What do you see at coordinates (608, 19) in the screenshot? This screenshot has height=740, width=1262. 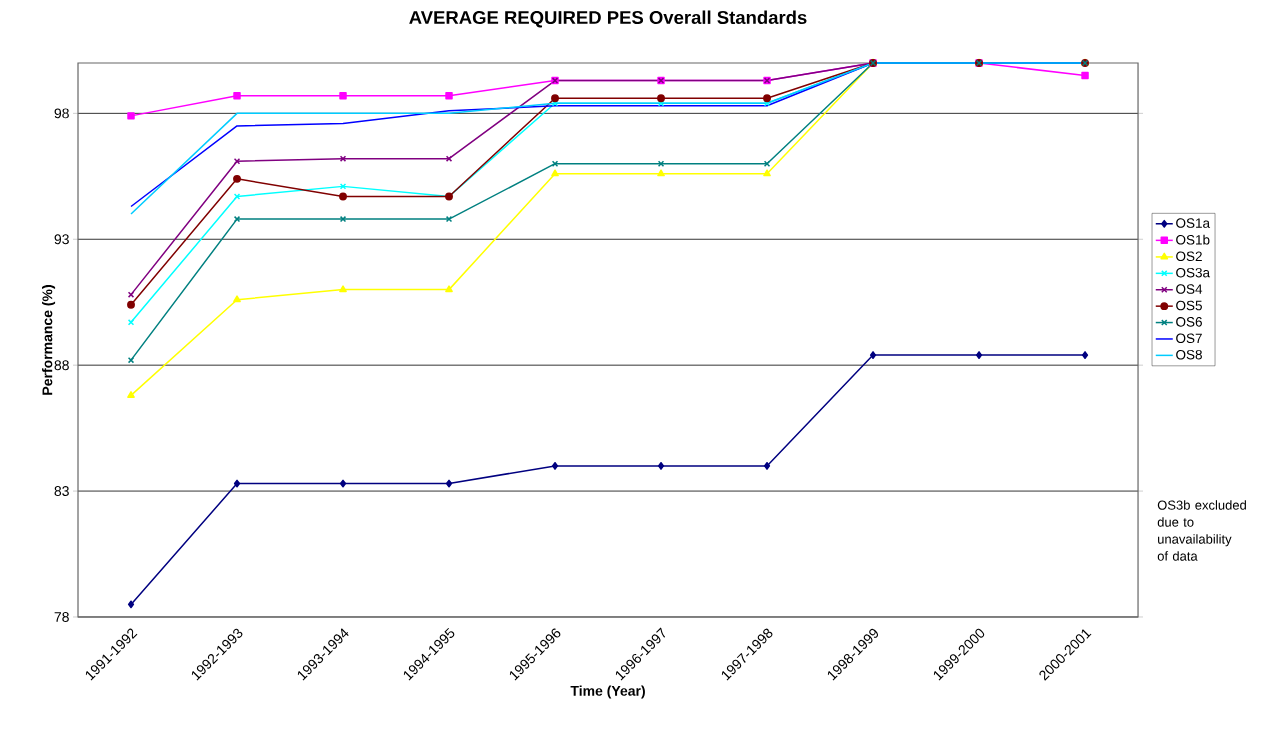 I see `chart-title: AVERAGE REQUIRED PES Overall Standards` at bounding box center [608, 19].